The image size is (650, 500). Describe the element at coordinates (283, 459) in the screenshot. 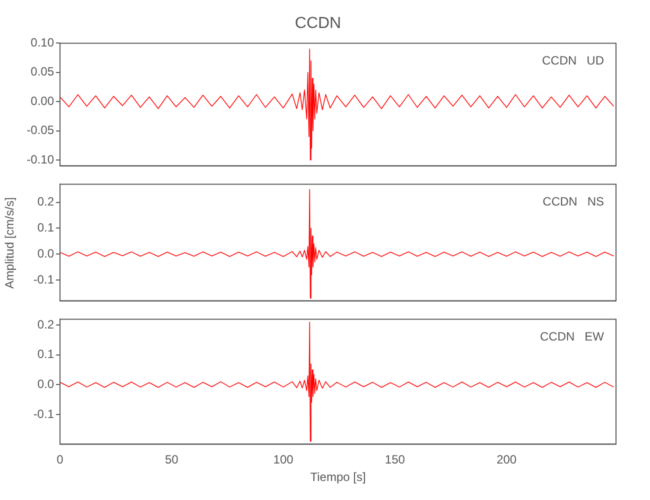

I see `x-tick-label: 100` at that location.